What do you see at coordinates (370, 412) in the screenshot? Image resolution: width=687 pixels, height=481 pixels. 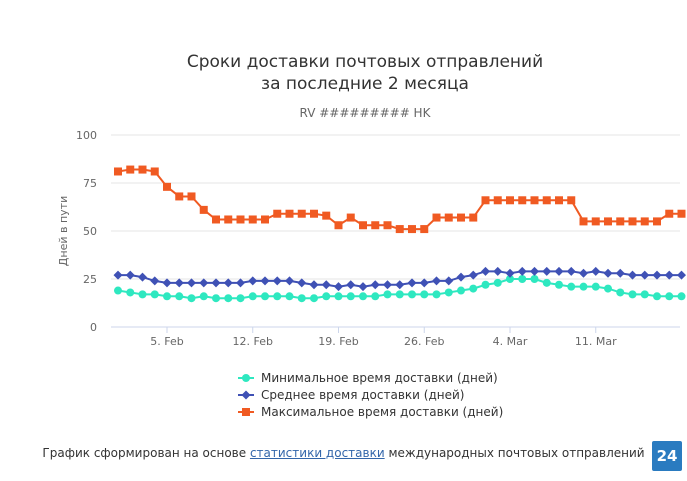 I see `legend-item: Максимальное время доставки (дней)` at bounding box center [370, 412].